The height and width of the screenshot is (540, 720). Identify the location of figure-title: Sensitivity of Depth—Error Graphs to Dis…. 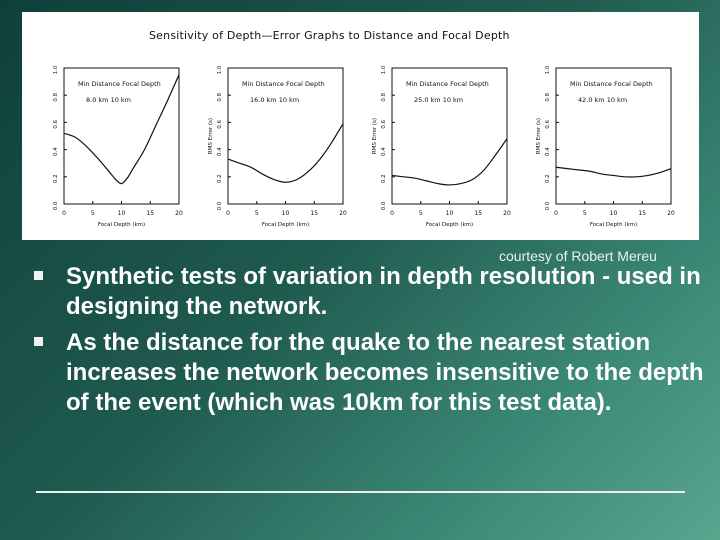
(329, 35).